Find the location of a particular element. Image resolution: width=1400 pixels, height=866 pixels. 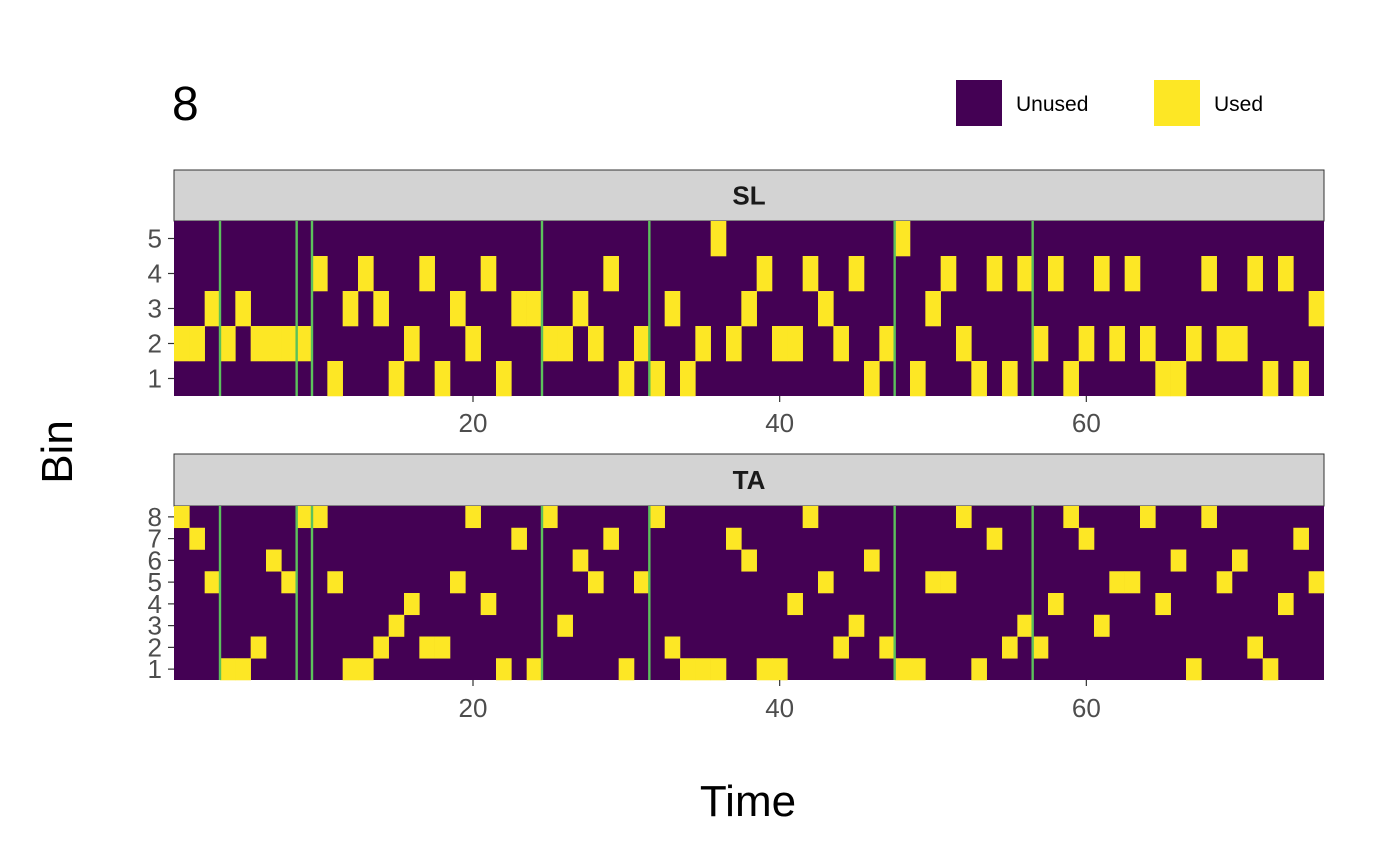

y-tick-label: 8 is located at coordinates (155, 517).